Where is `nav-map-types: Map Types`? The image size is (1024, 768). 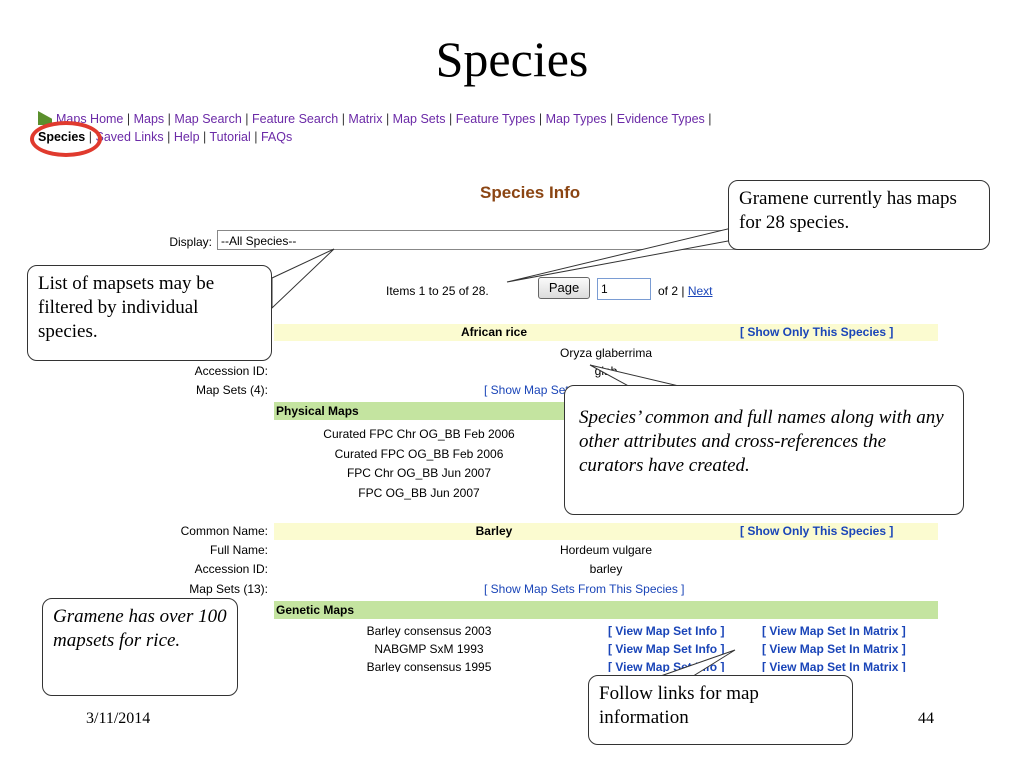
nav-map-types: Map Types is located at coordinates (576, 119).